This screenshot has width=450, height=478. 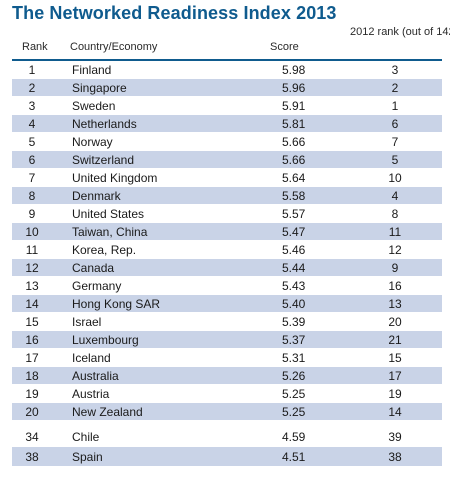 I want to click on score-cell: 5.46, so click(x=294, y=250).